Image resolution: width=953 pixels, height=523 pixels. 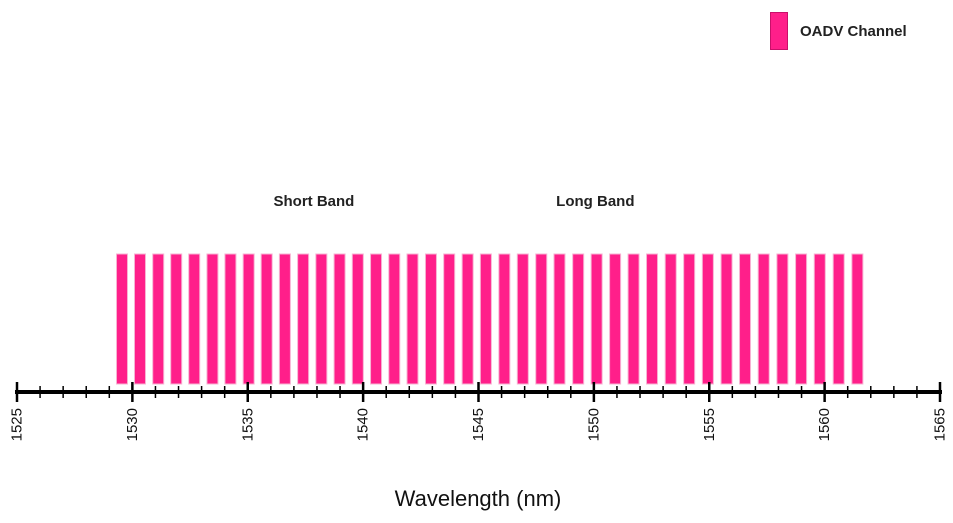 I want to click on x-tick-label: 1535, so click(x=247, y=424).